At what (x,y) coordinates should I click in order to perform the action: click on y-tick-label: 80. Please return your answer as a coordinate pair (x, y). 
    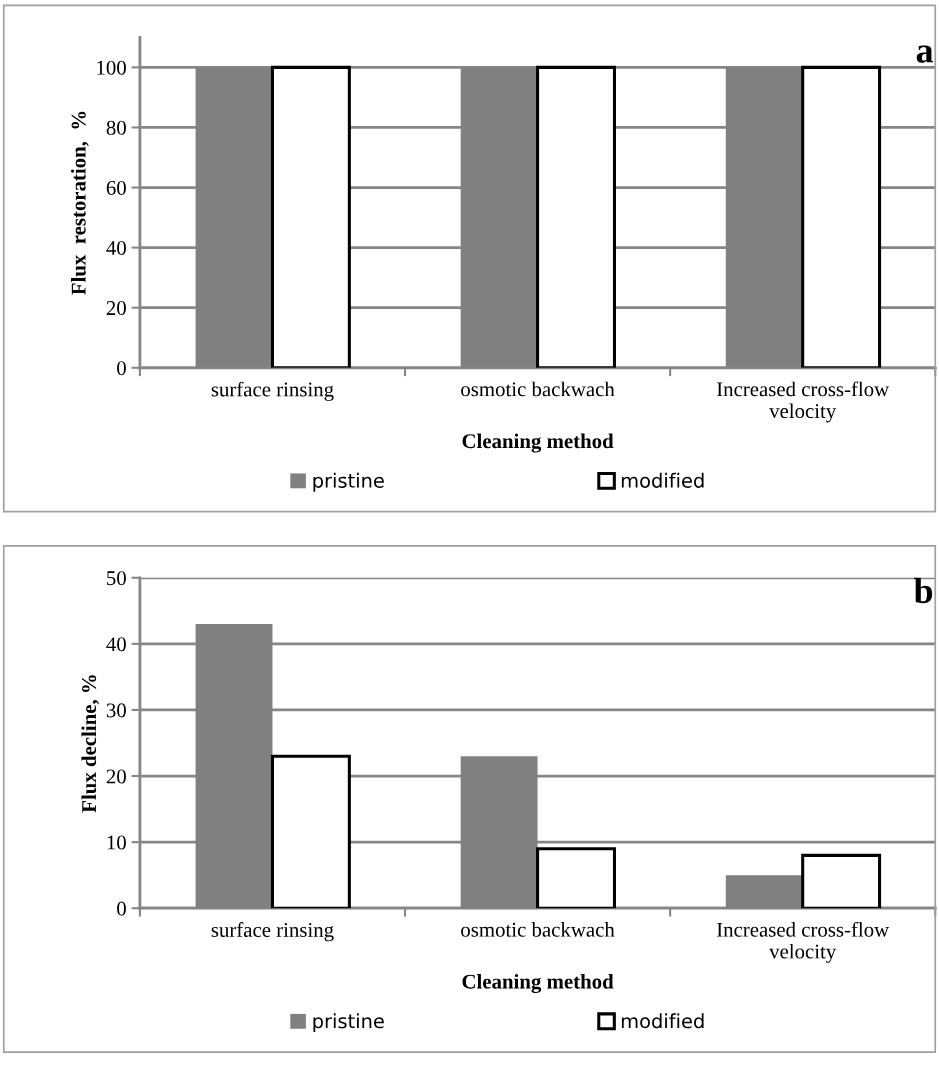
    Looking at the image, I should click on (116, 127).